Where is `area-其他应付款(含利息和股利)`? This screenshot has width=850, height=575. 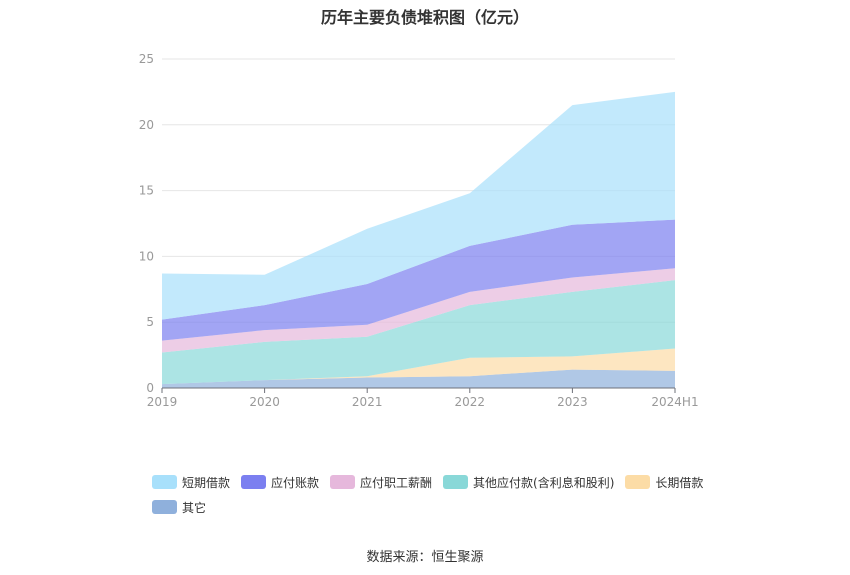 area-其他应付款(含利息和股利) is located at coordinates (418, 332).